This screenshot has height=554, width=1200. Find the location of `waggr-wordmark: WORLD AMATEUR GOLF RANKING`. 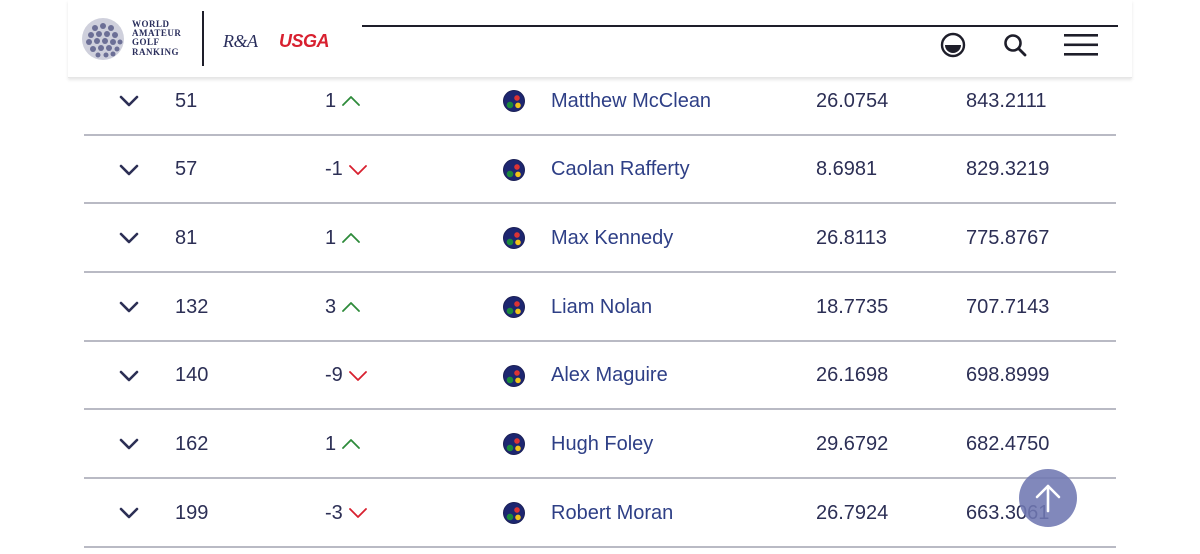

waggr-wordmark: WORLD AMATEUR GOLF RANKING is located at coordinates (157, 38).